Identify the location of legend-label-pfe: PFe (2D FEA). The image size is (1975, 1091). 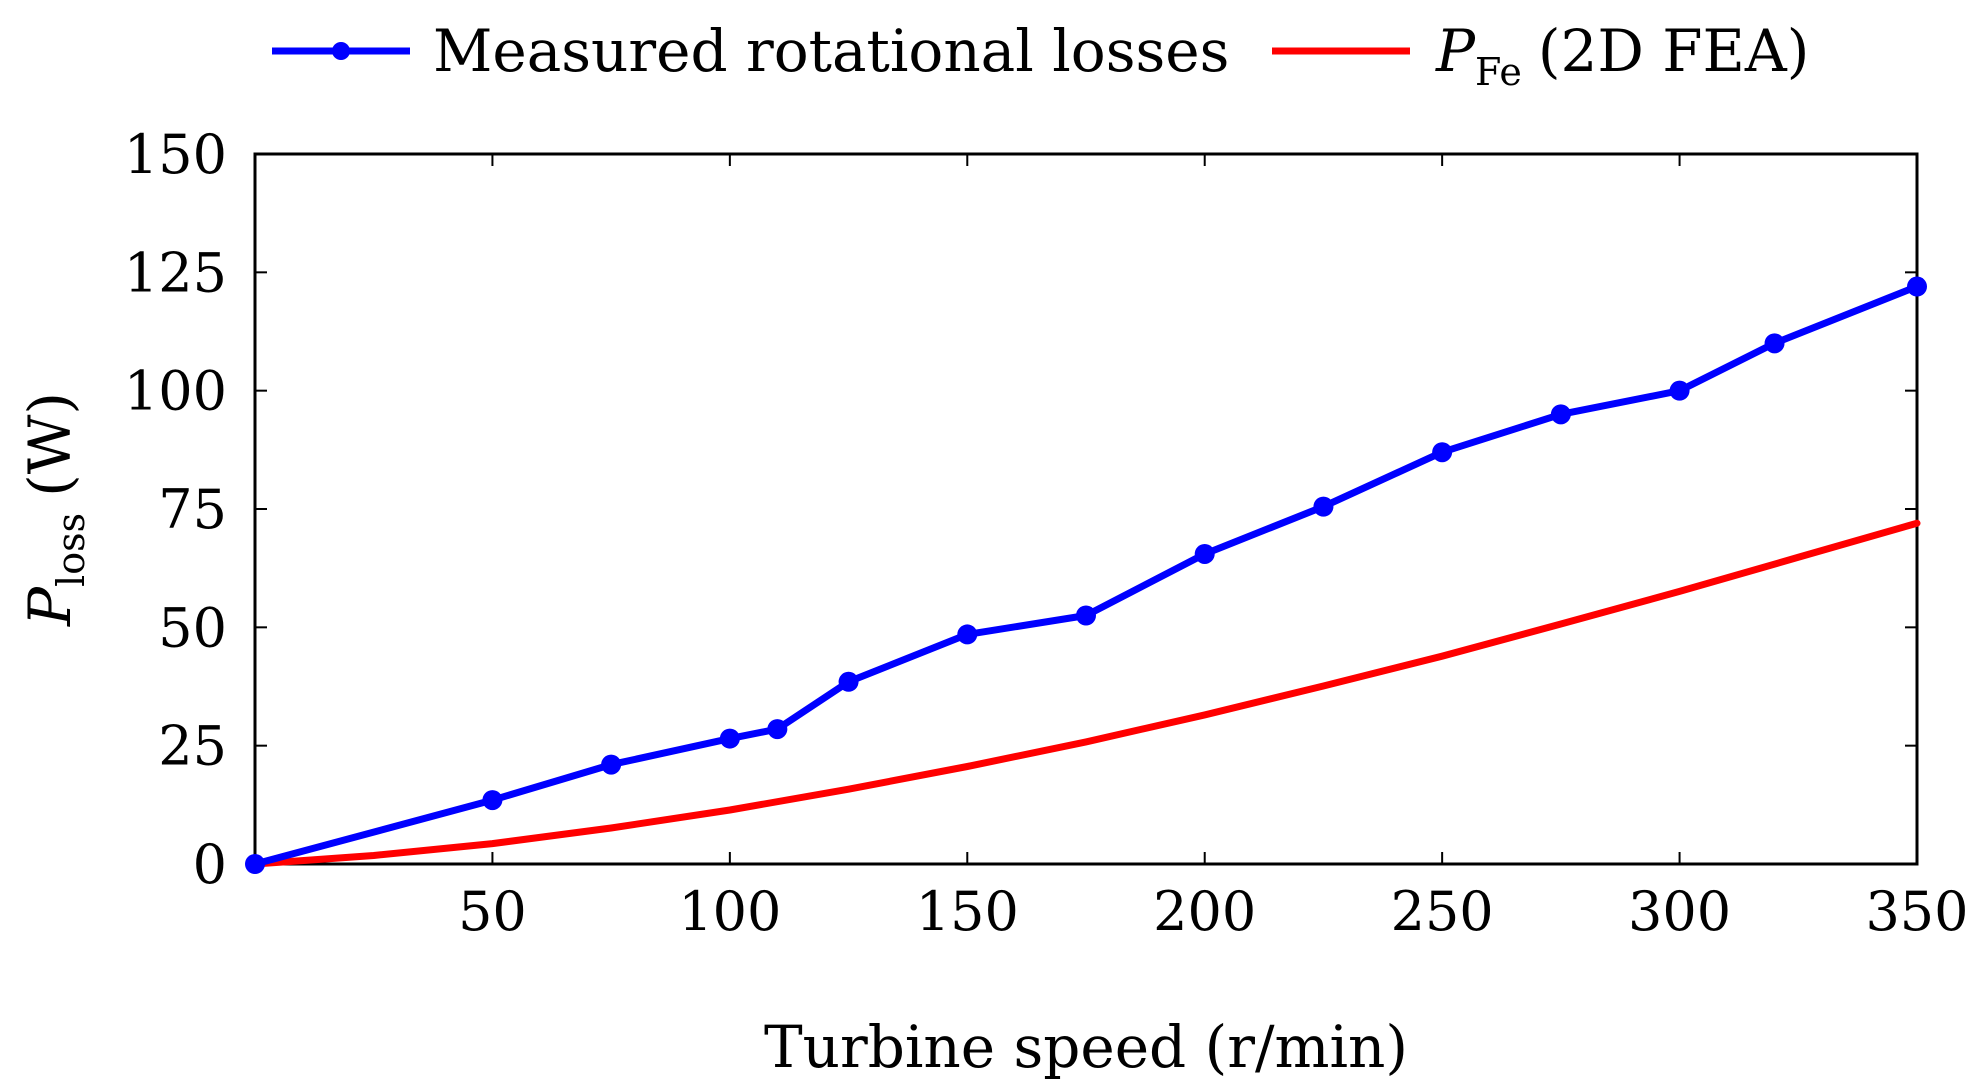
(1622, 55).